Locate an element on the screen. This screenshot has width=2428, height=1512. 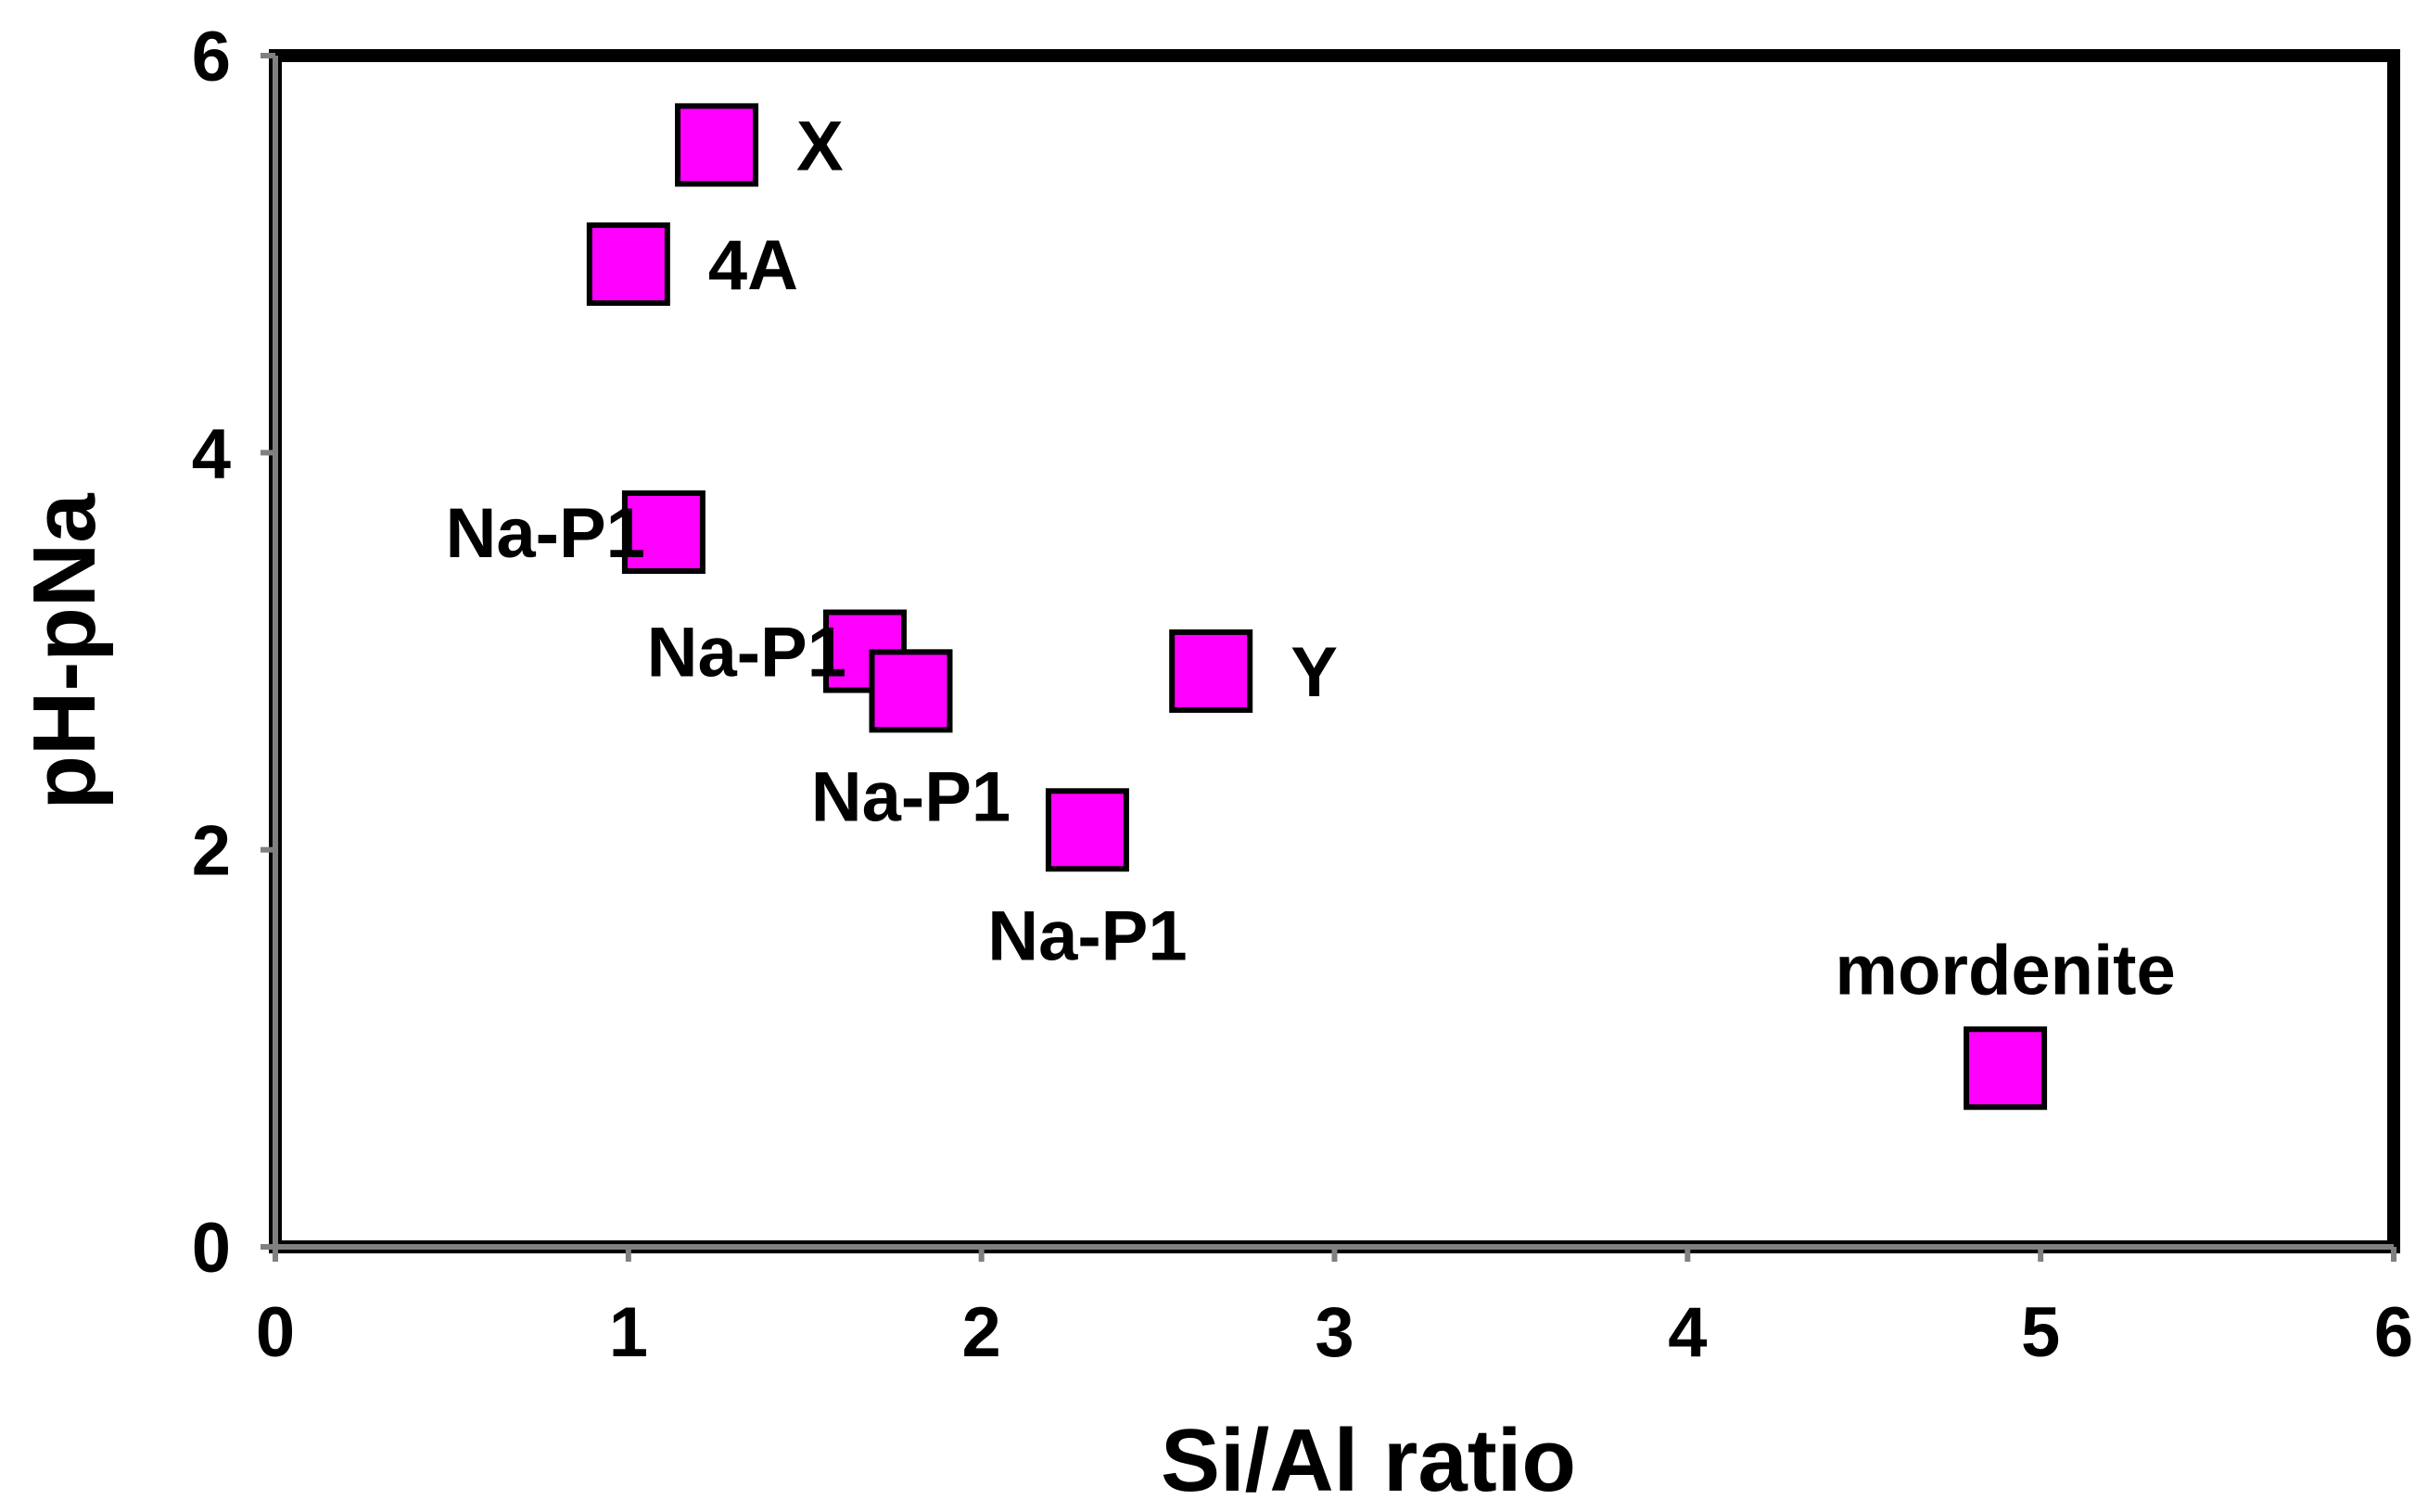
x-tick-label: 0 is located at coordinates (276, 1332).